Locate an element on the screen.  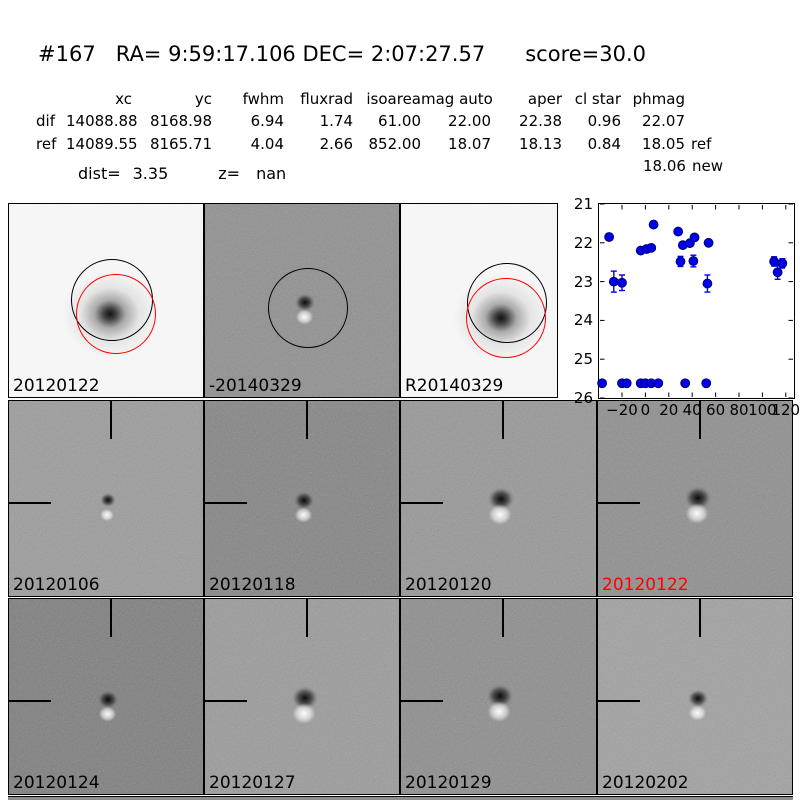
z-label: z= is located at coordinates (229, 173).